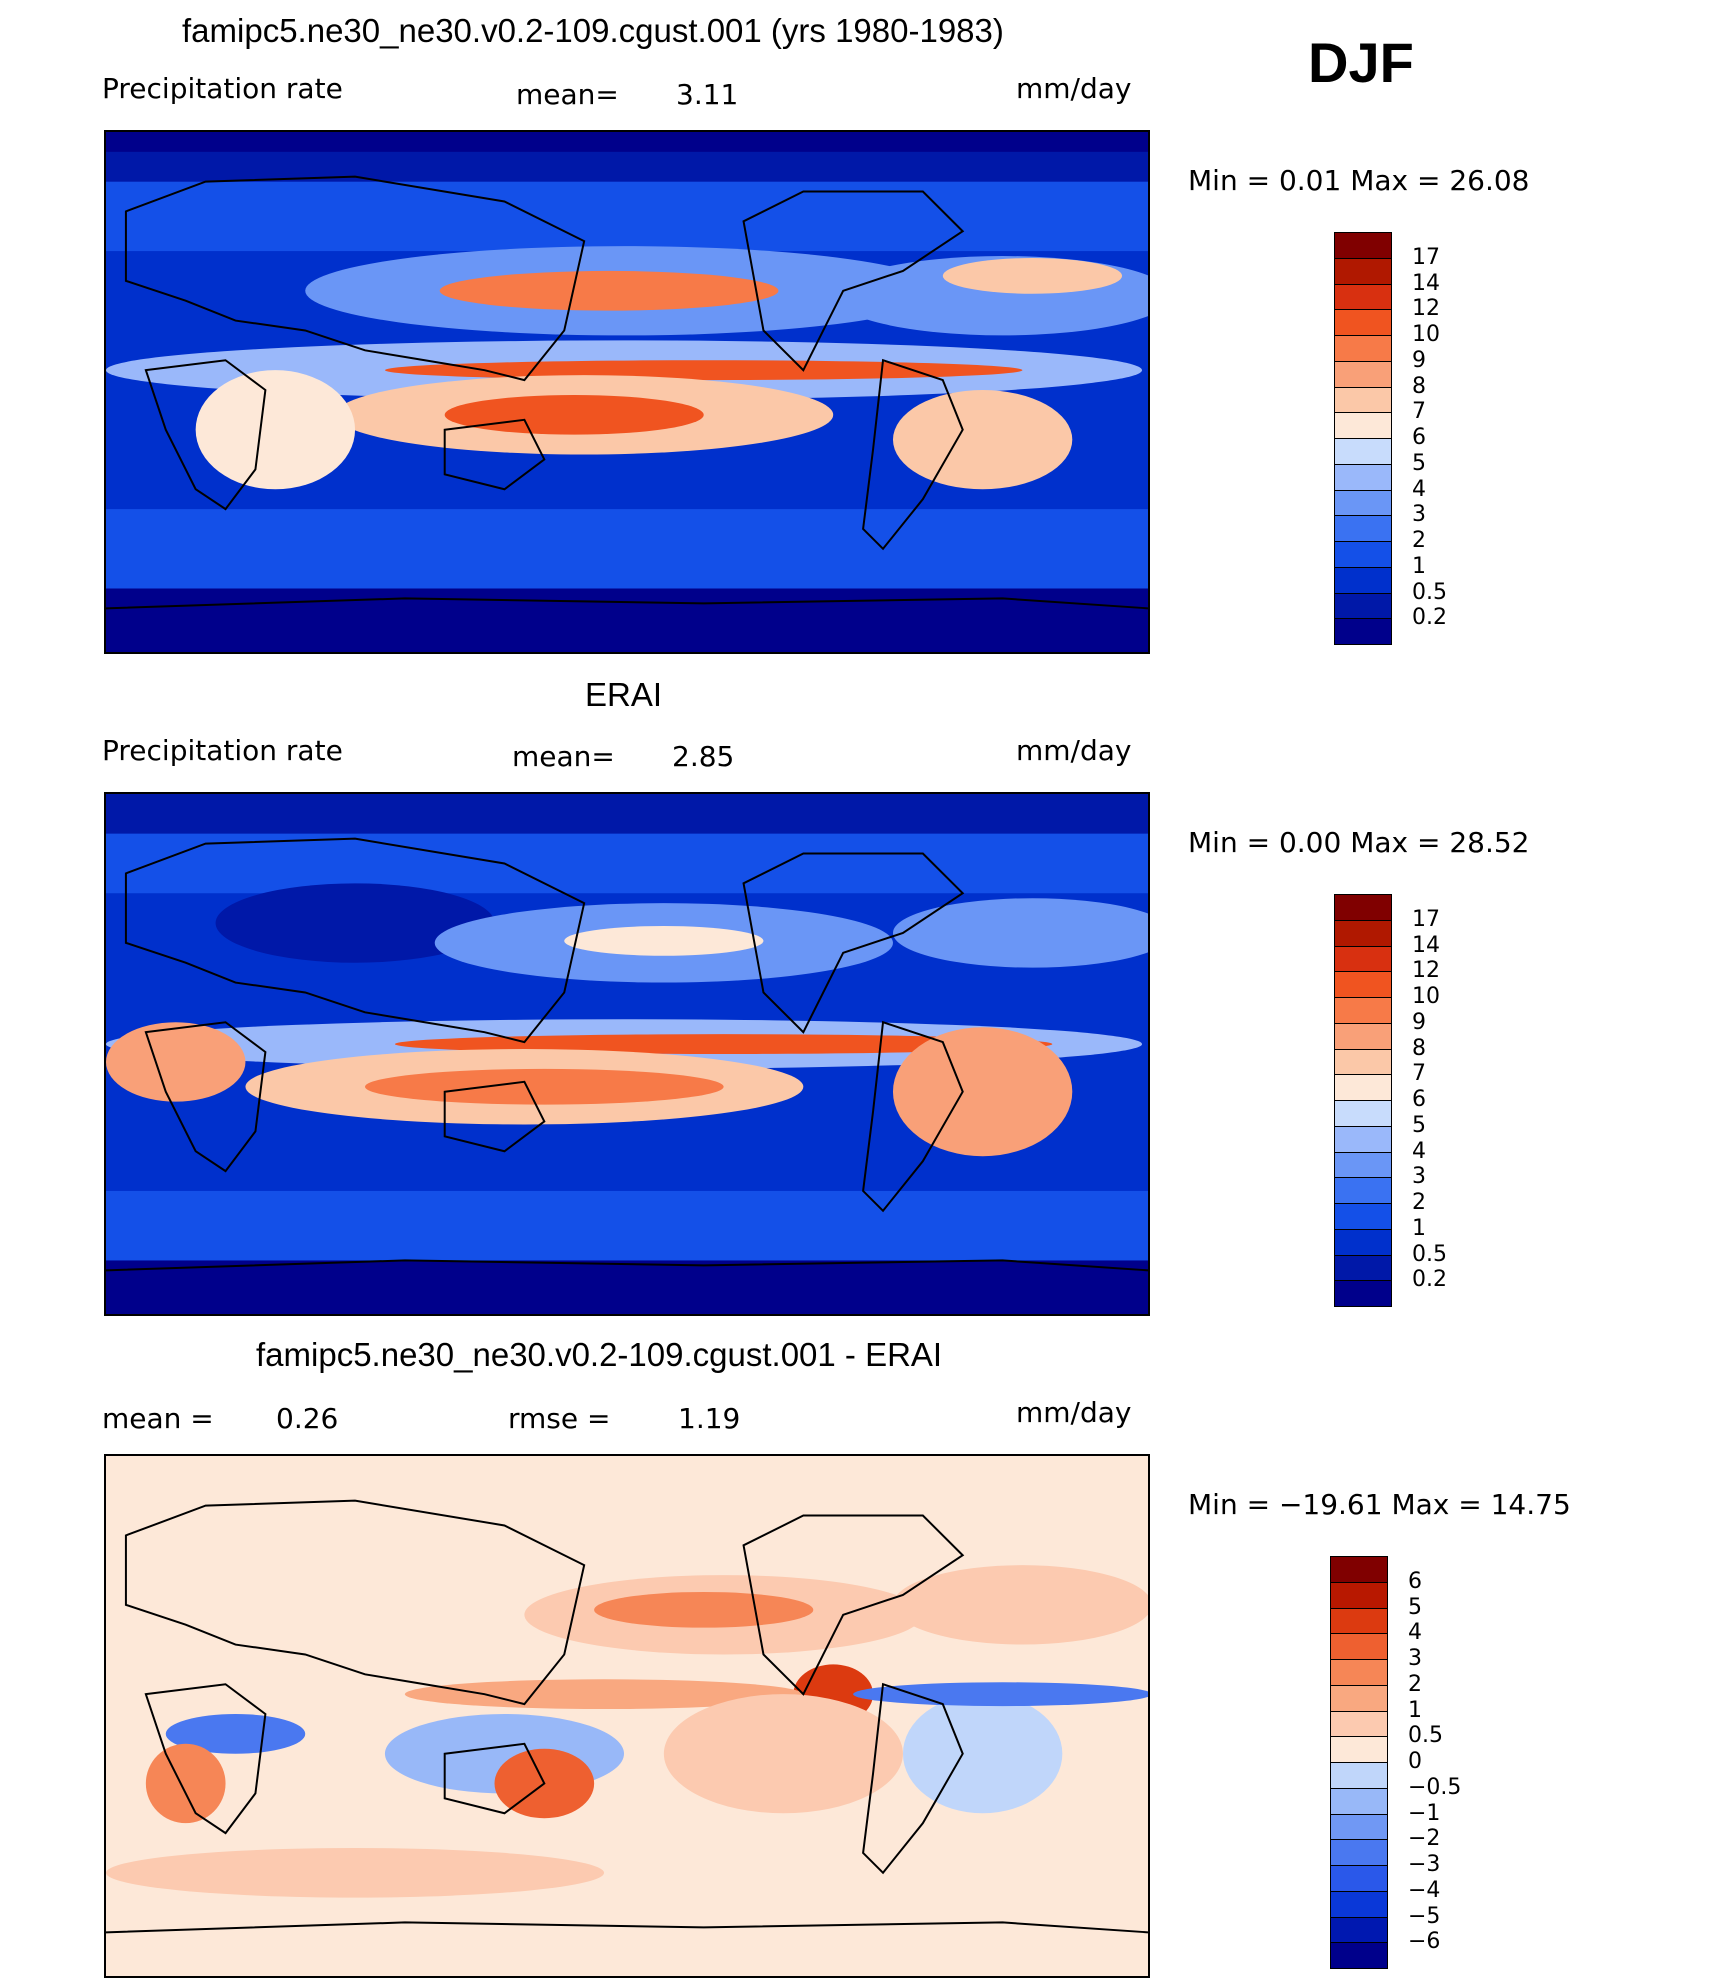 The width and height of the screenshot is (1710, 1978). Describe the element at coordinates (307, 1418) in the screenshot. I see `panel3-mean-value: 0.26` at that location.